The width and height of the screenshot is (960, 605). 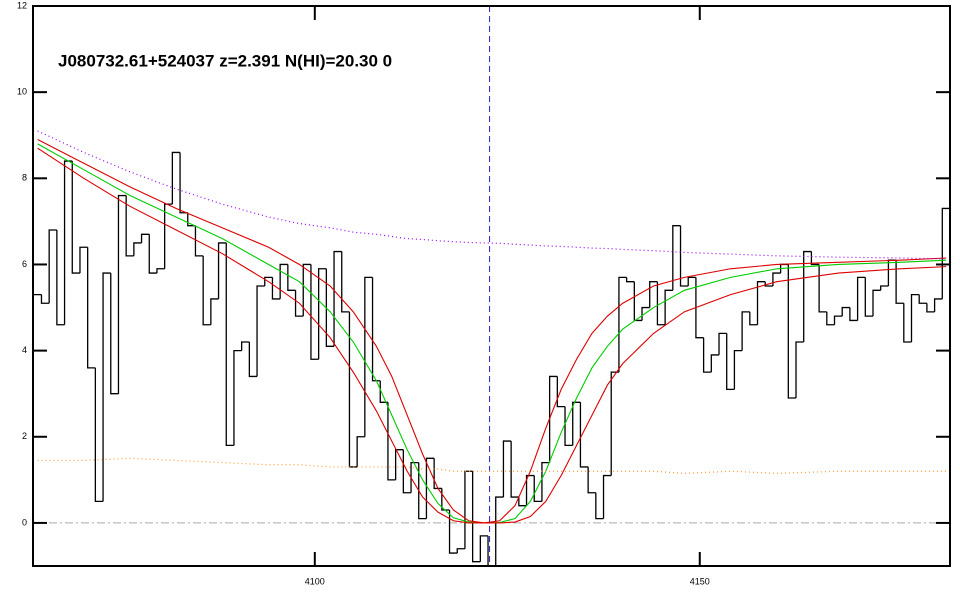 I want to click on x-tick-label: 4100, so click(x=315, y=581).